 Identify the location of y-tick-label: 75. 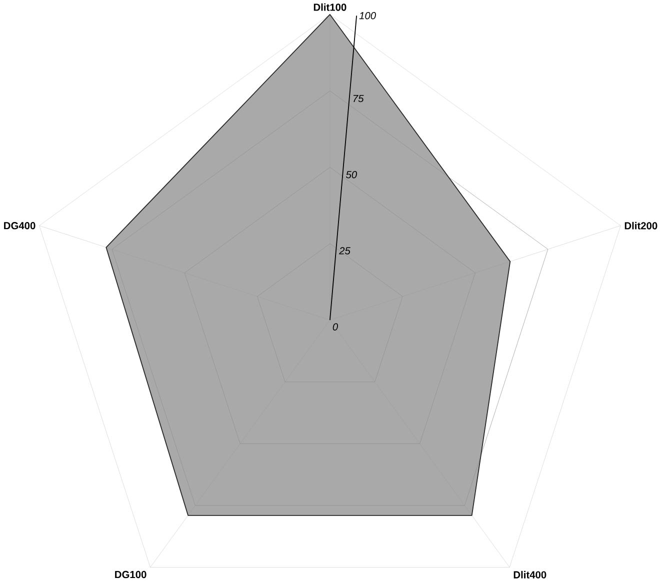
(358, 98).